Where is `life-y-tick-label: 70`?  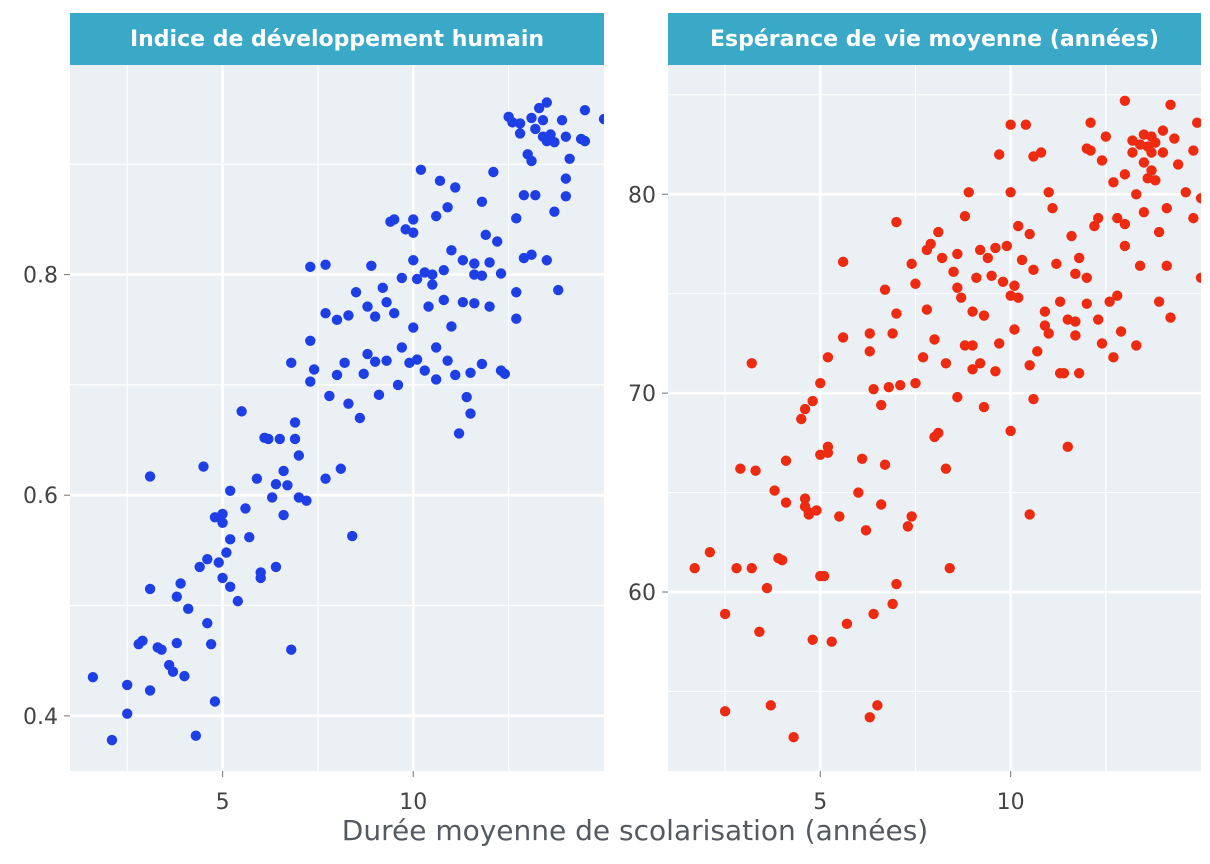 life-y-tick-label: 70 is located at coordinates (642, 394).